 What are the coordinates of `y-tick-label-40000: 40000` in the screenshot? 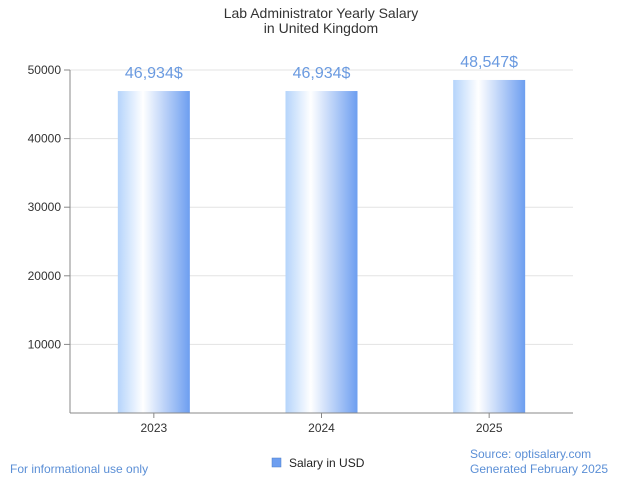 It's located at (45, 139).